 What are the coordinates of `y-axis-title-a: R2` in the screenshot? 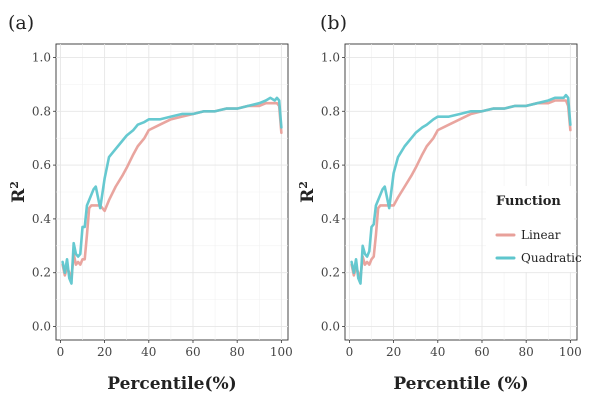 It's located at (18, 192).